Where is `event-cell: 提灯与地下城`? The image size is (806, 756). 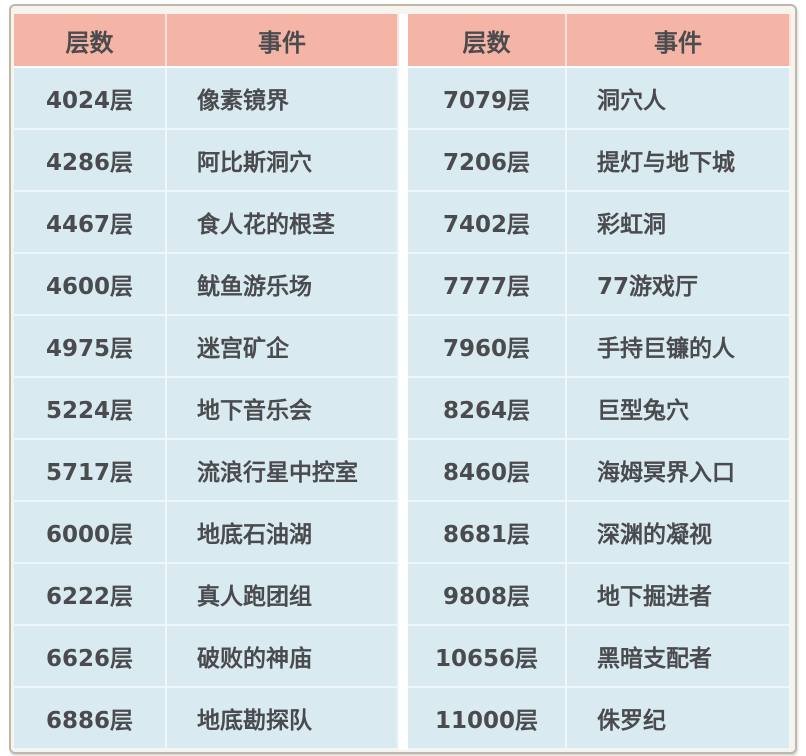 event-cell: 提灯与地下城 is located at coordinates (678, 160).